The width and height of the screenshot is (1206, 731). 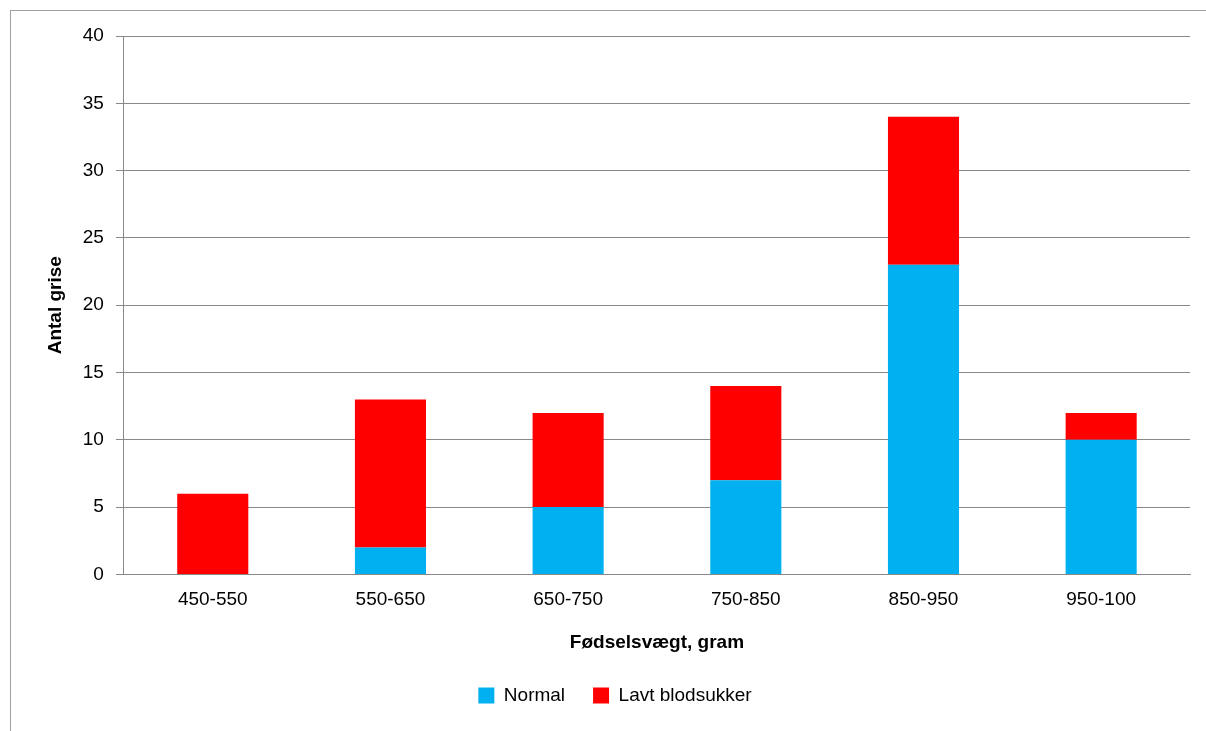 I want to click on y-tick-label: 30, so click(x=93, y=169).